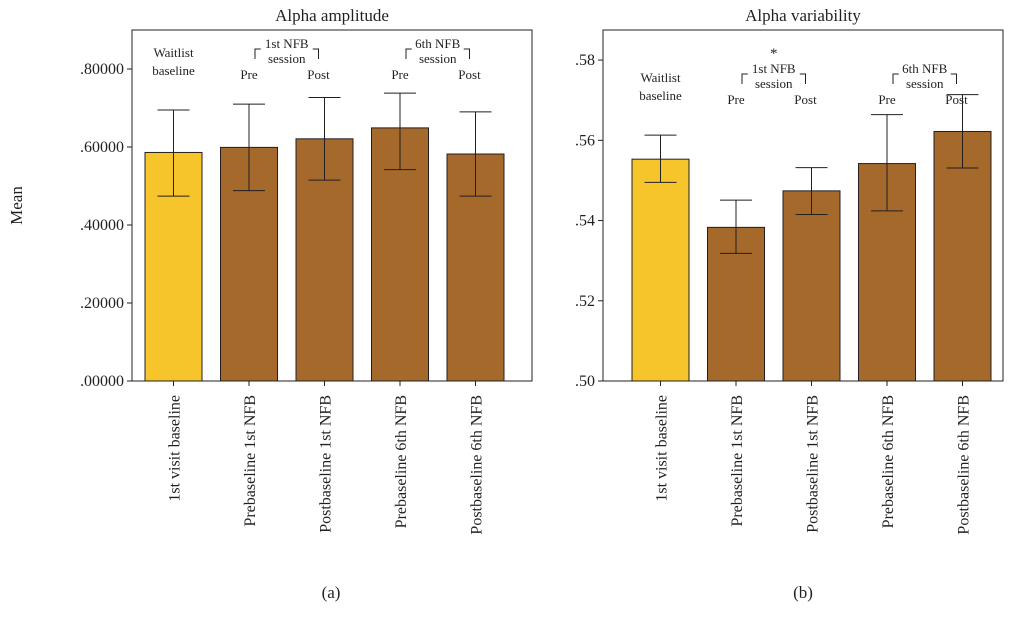  Describe the element at coordinates (803, 15) in the screenshot. I see `chart-title: Alpha variability` at that location.